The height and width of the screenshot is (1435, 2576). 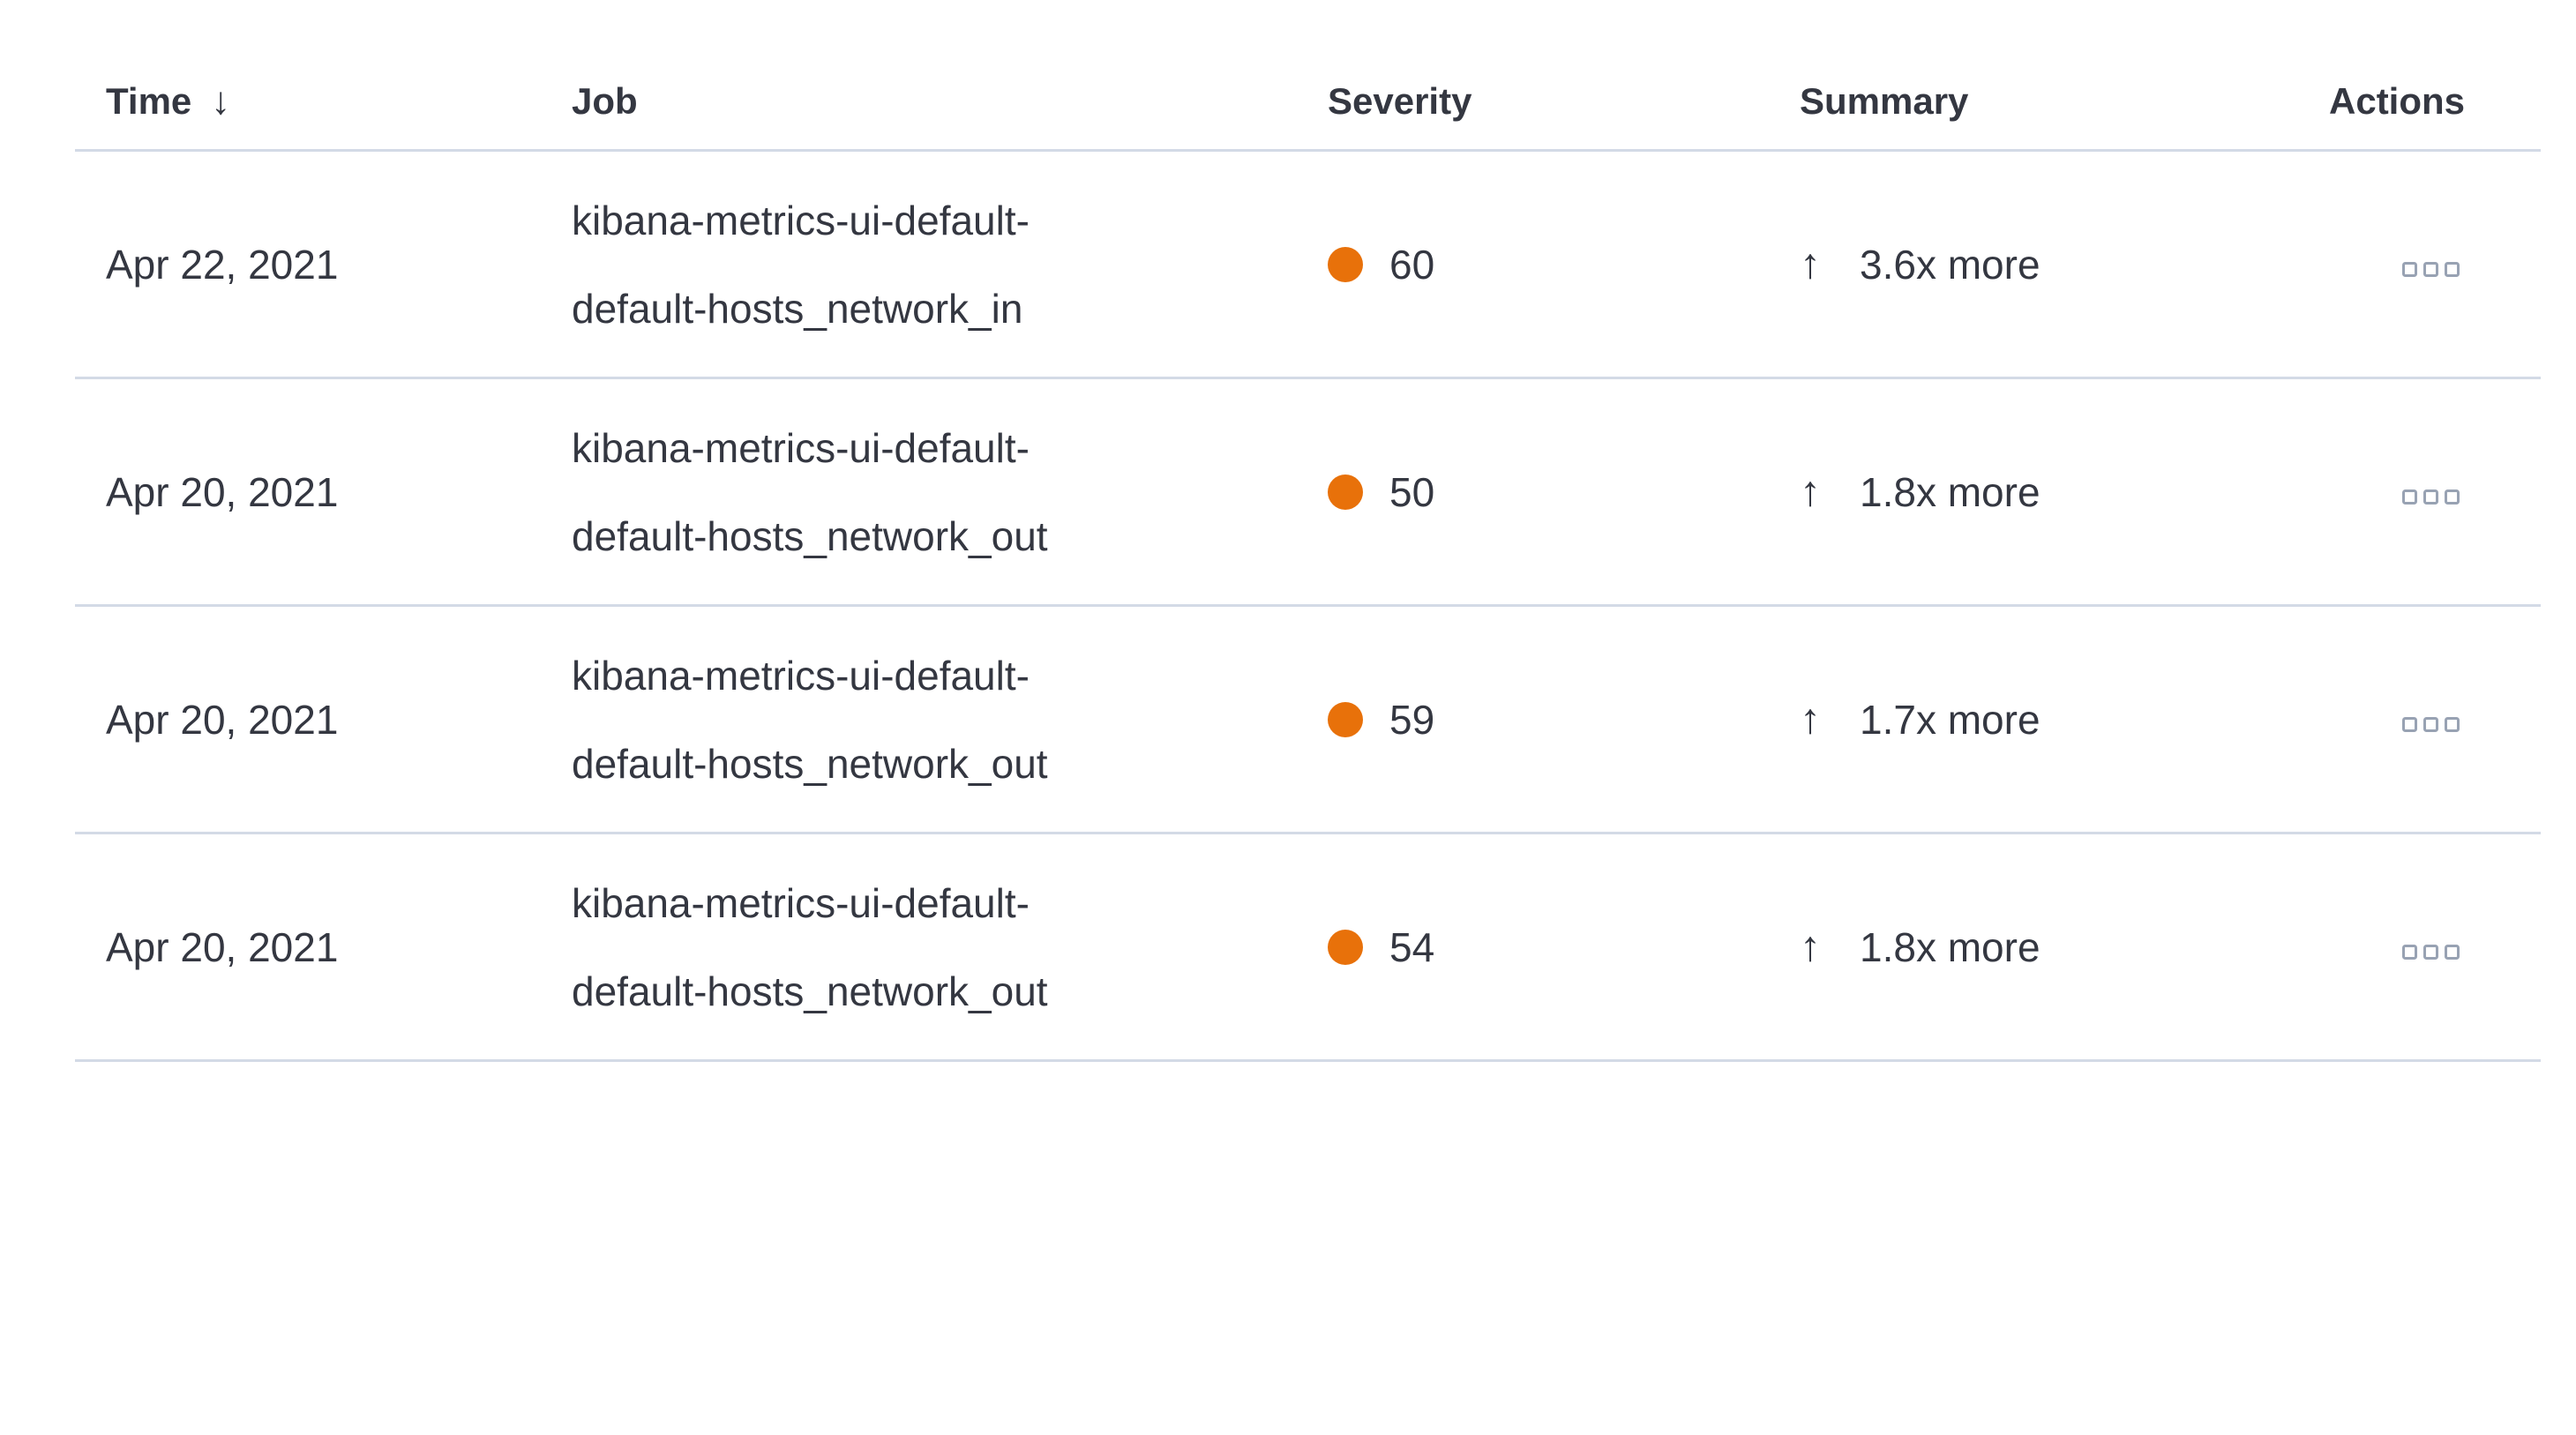 I want to click on severity-score: 60, so click(x=1412, y=264).